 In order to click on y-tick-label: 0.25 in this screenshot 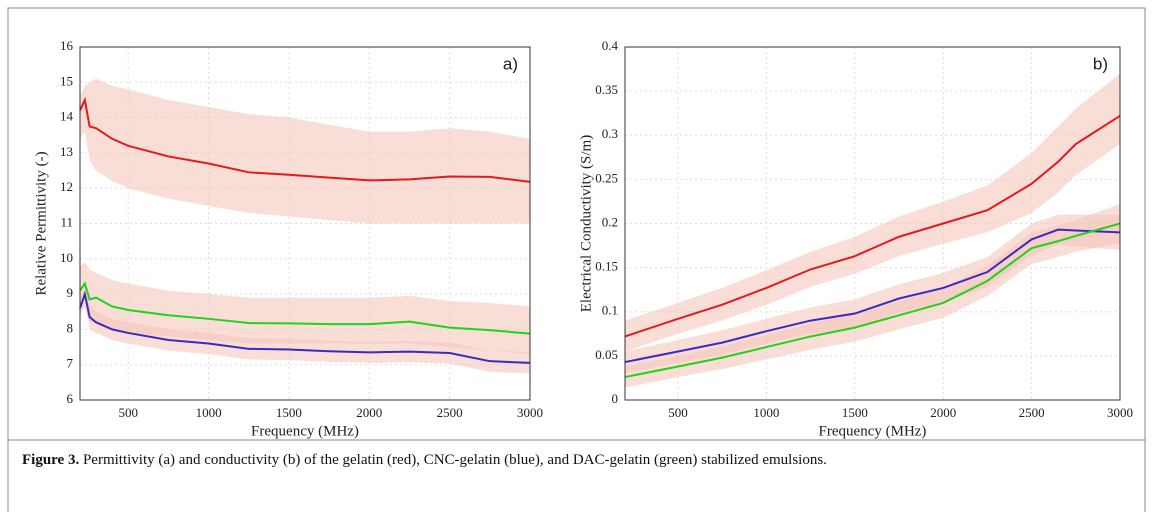, I will do `click(606, 177)`.